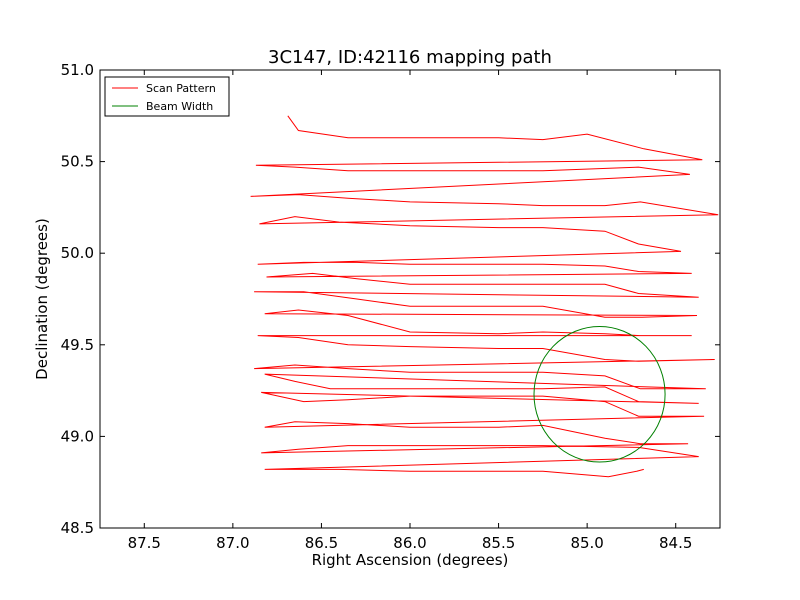 This screenshot has width=800, height=600. What do you see at coordinates (498, 543) in the screenshot?
I see `x-tick-label: 85.5` at bounding box center [498, 543].